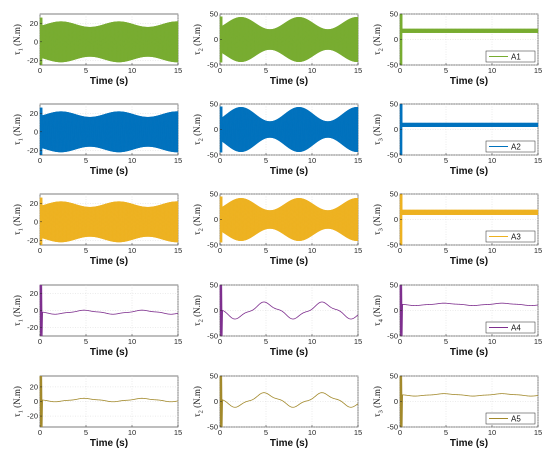  I want to click on legend: A3, so click(510, 236).